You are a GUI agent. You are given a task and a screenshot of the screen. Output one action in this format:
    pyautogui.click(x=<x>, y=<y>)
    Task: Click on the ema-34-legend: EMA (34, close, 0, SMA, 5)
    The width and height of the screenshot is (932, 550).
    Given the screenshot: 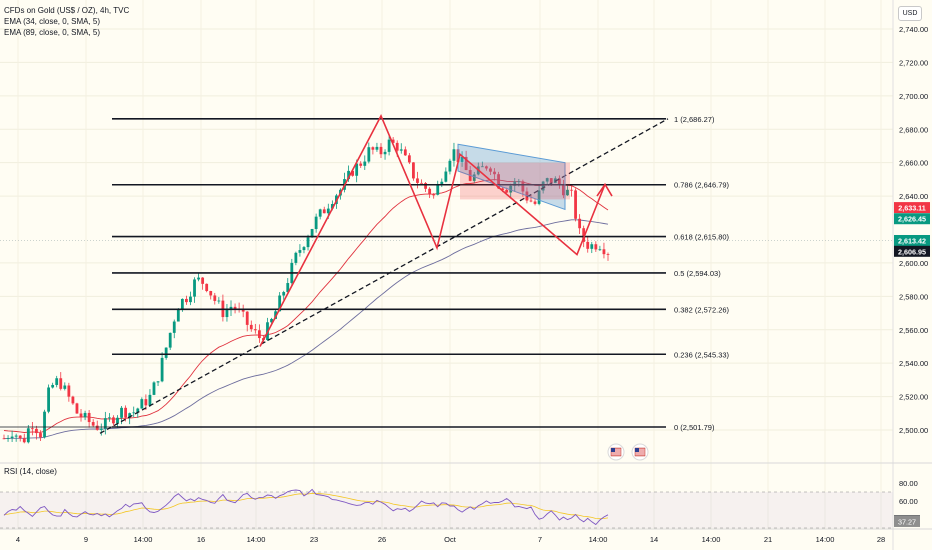 What is the action you would take?
    pyautogui.click(x=52, y=21)
    